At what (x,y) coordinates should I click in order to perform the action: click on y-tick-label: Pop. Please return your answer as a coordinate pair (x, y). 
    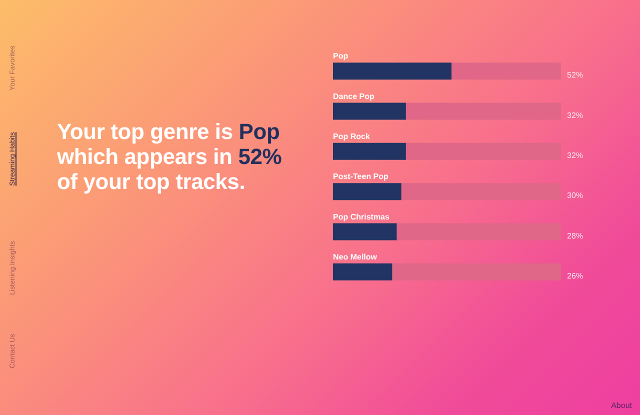
    Looking at the image, I should click on (340, 56).